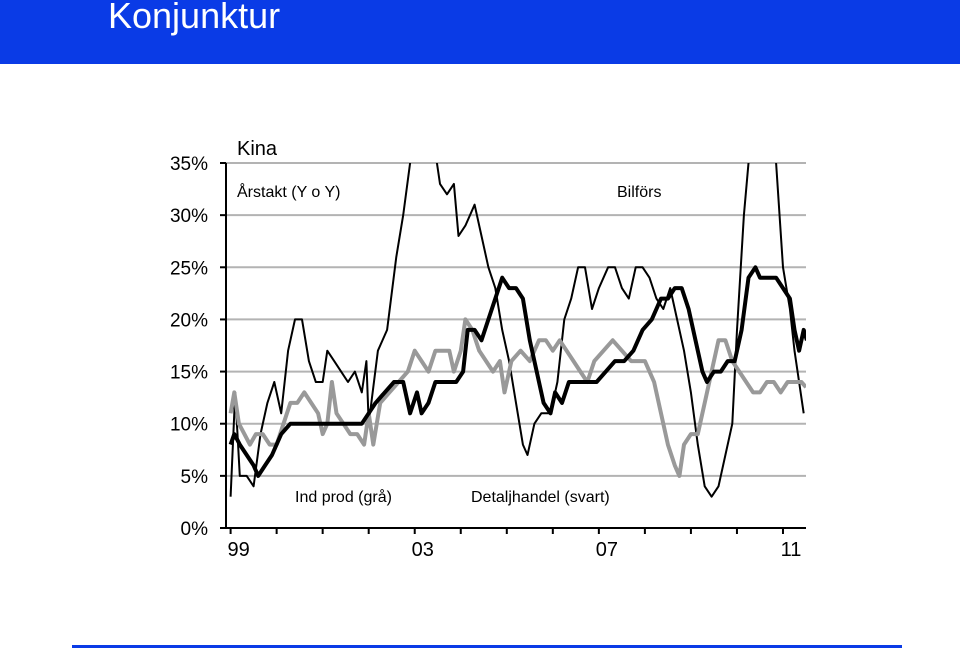  I want to click on y-tick-label: 25%, so click(189, 268).